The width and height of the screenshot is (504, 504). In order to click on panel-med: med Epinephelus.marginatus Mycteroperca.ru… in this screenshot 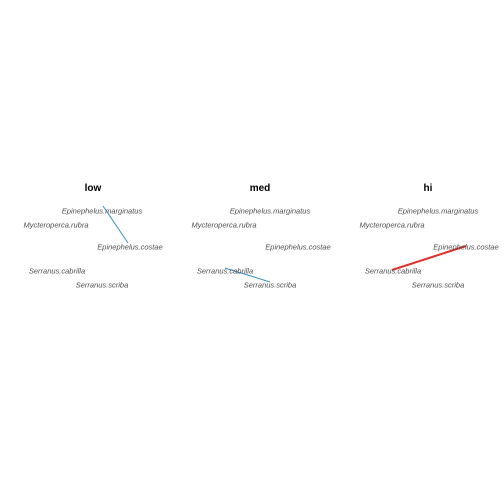, I will do `click(260, 236)`.